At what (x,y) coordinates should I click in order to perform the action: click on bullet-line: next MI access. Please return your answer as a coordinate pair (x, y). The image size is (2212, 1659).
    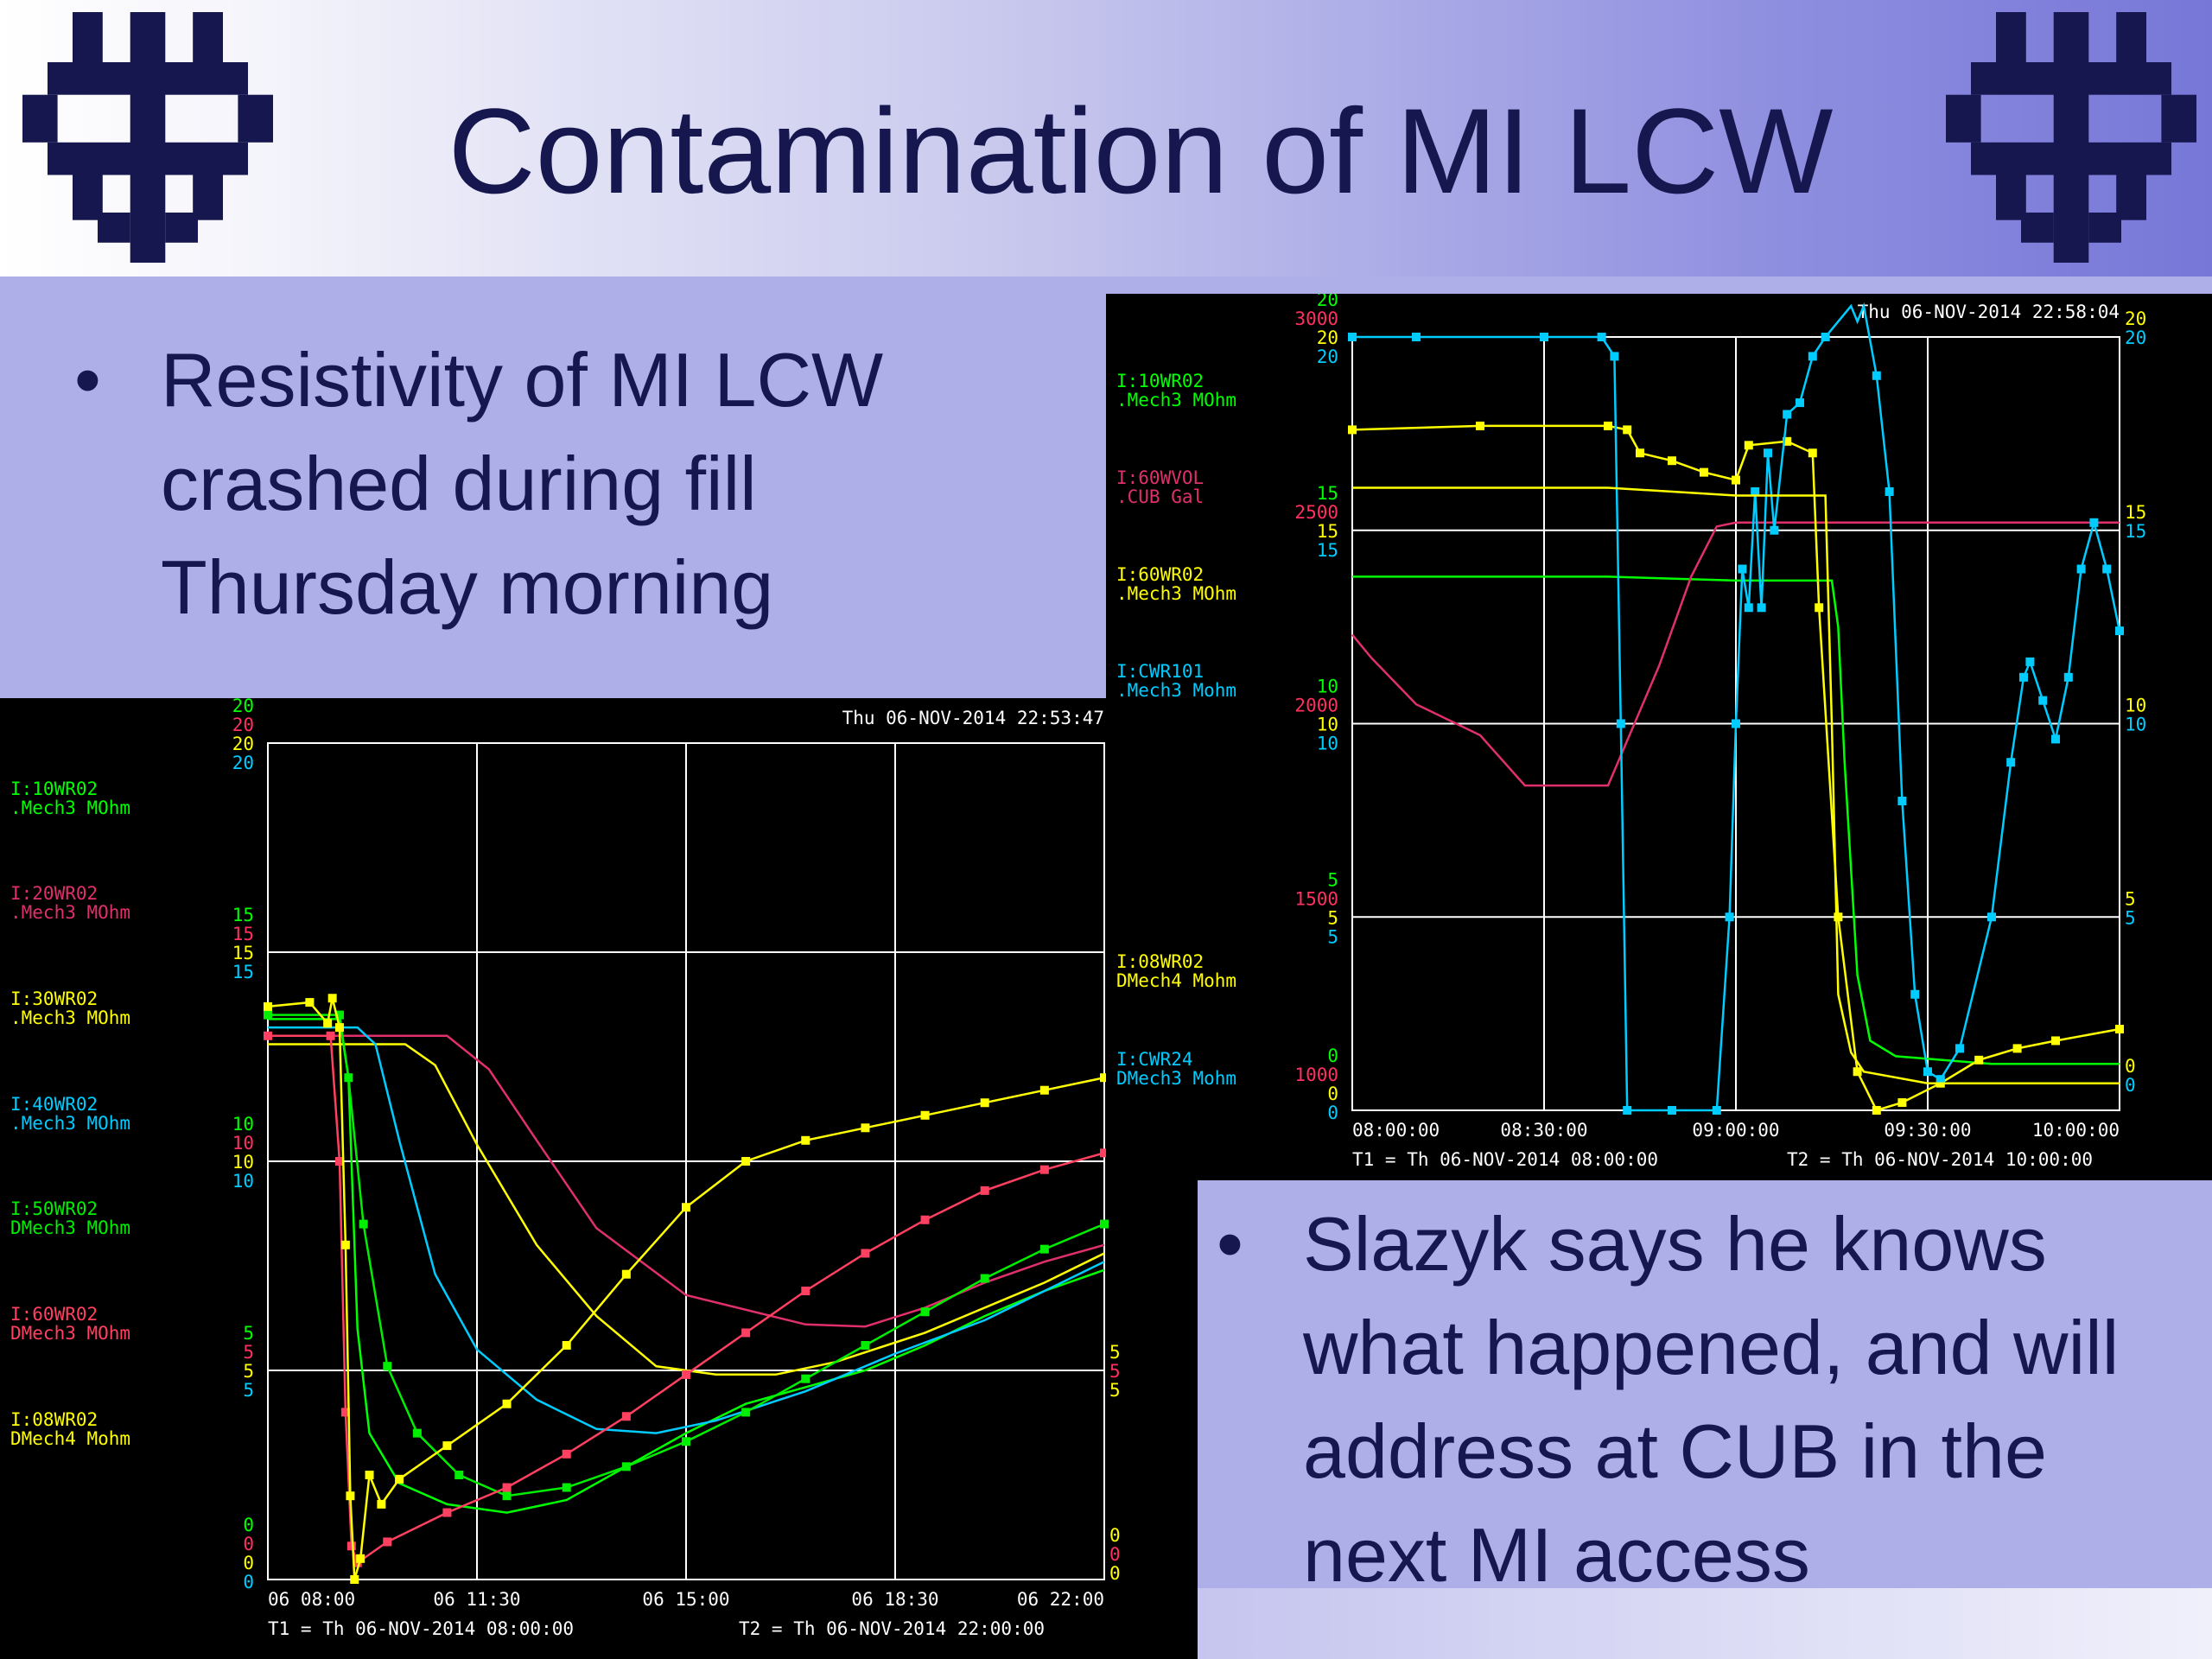
    Looking at the image, I should click on (1556, 1555).